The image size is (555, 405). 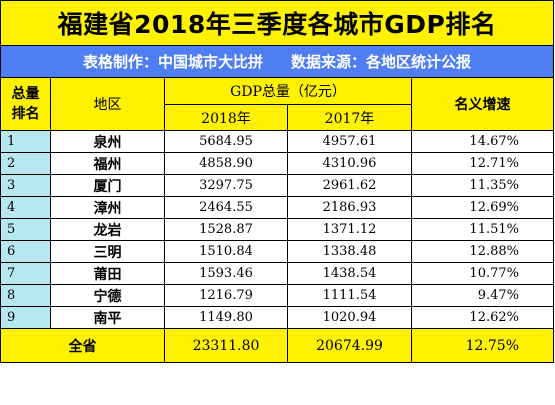 What do you see at coordinates (226, 185) in the screenshot?
I see `row-gdp-2018: 3297.75` at bounding box center [226, 185].